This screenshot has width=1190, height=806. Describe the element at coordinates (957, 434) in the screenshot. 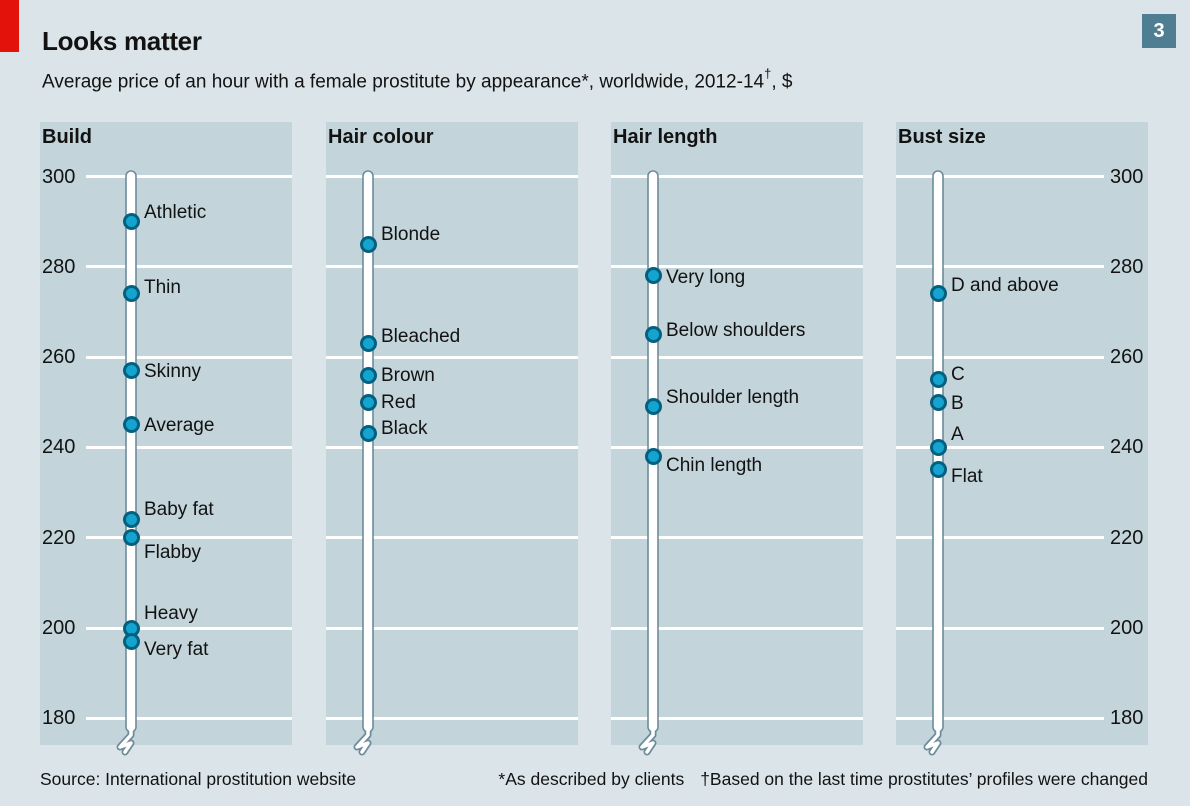

I see `point-label-a: A` at that location.